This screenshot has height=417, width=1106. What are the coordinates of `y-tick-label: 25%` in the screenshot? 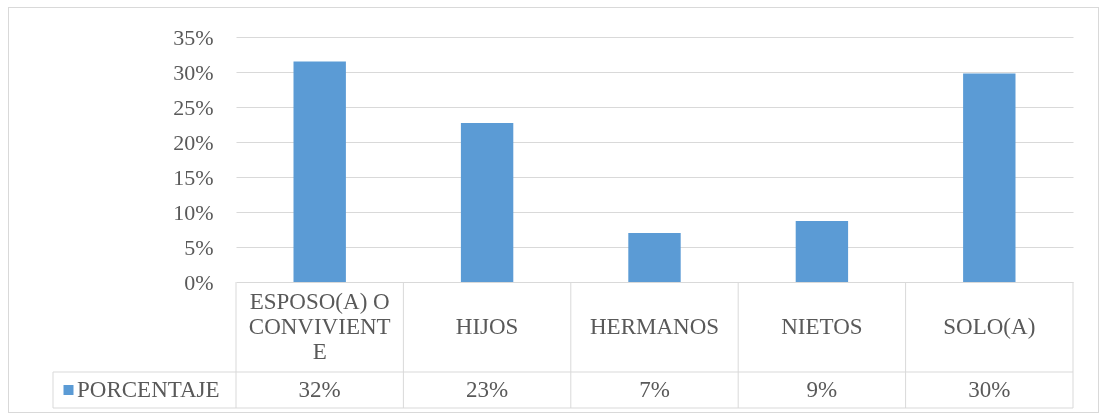 It's located at (193, 107).